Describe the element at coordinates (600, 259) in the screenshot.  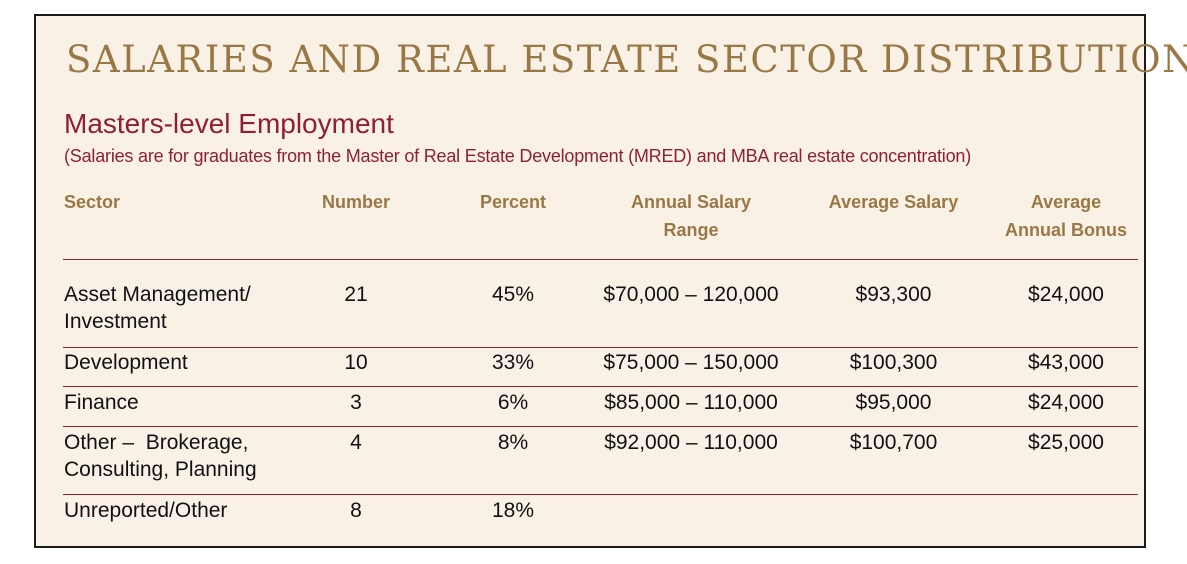
I see `header-divider` at that location.